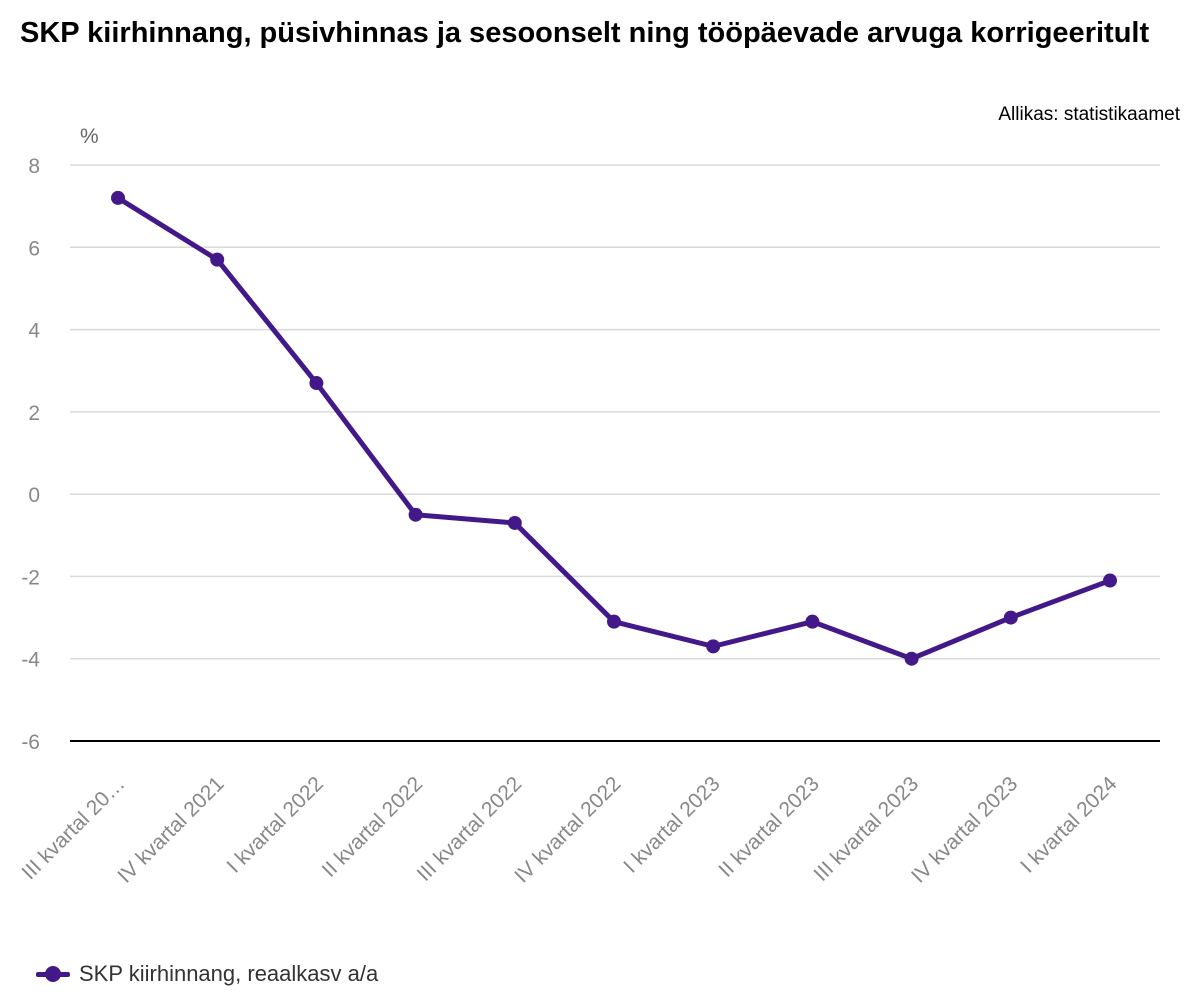 This screenshot has width=1200, height=1000. What do you see at coordinates (34, 331) in the screenshot?
I see `y-tick-label: 4` at bounding box center [34, 331].